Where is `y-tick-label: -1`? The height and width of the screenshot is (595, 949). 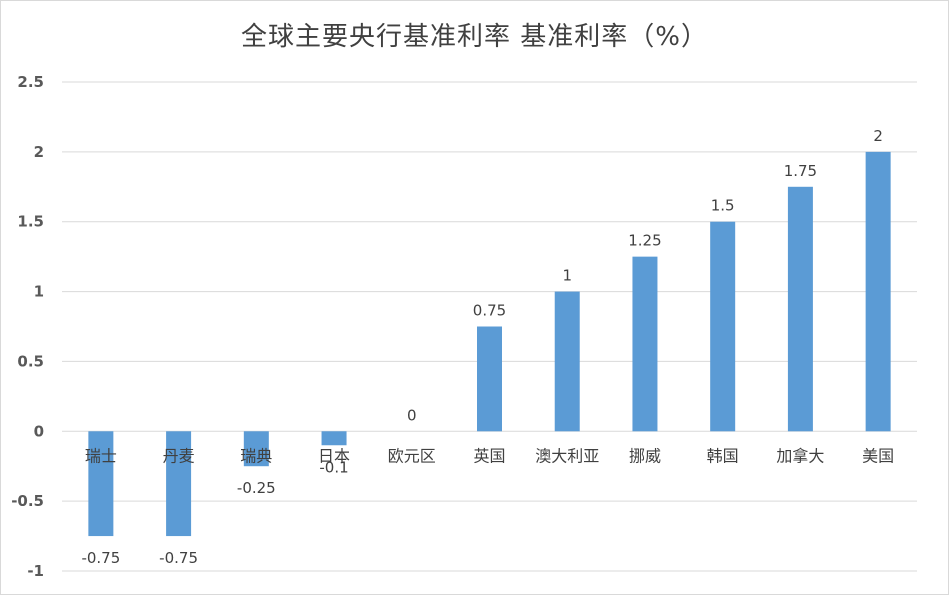 y-tick-label: -1 is located at coordinates (35, 571).